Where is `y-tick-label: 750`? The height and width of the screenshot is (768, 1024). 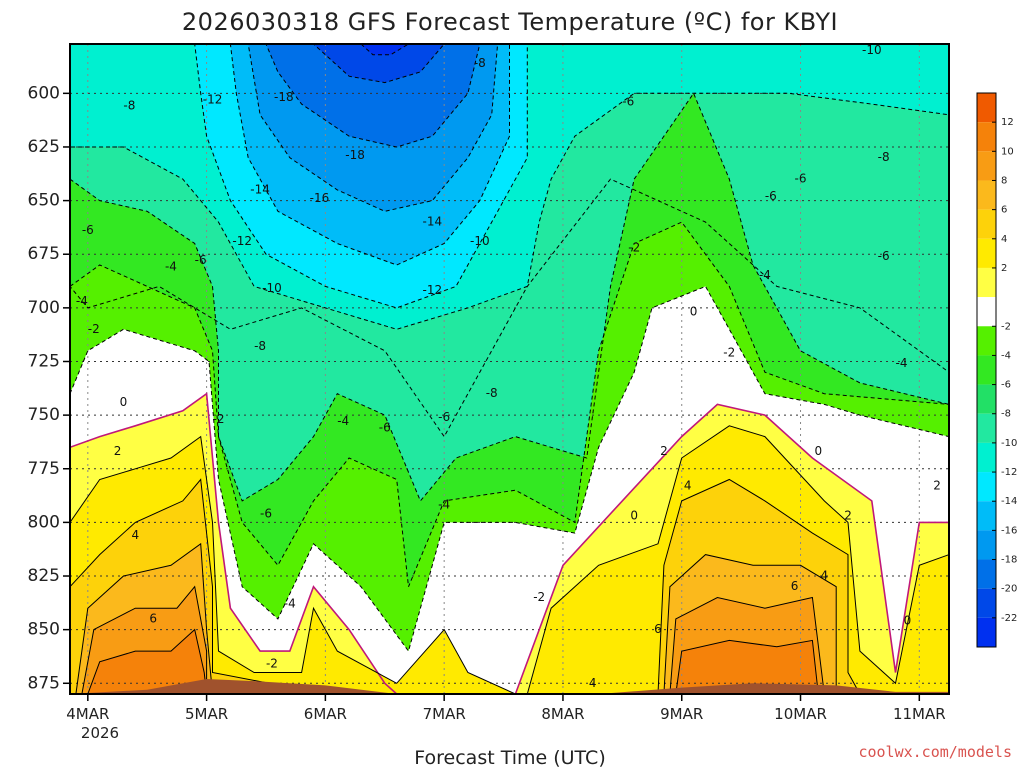
y-tick-label: 750 is located at coordinates (44, 415).